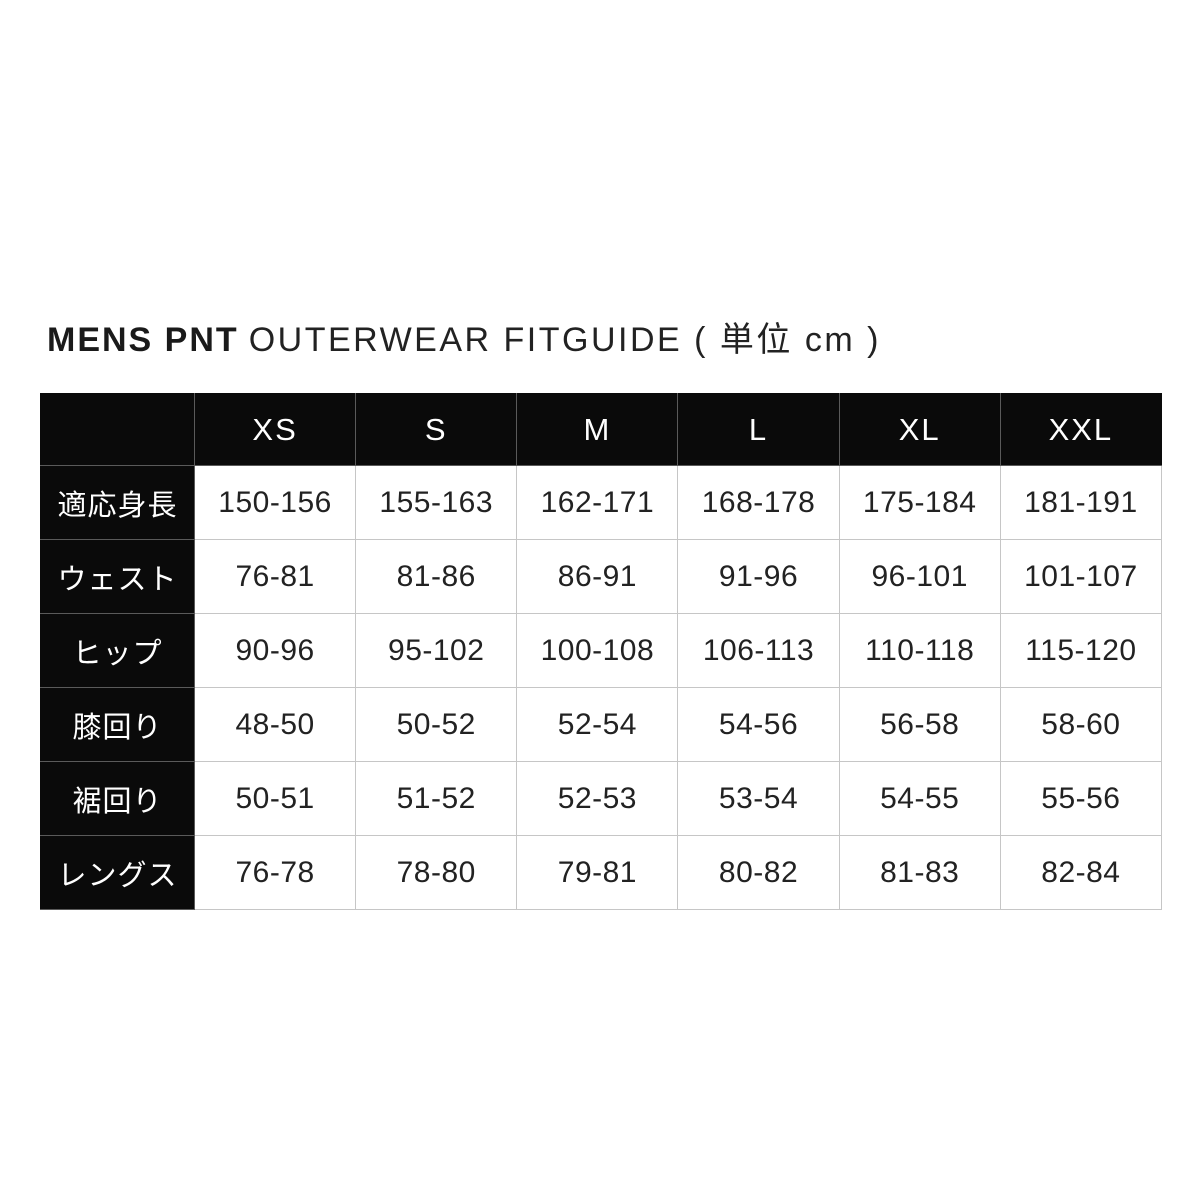 The image size is (1200, 1200). Describe the element at coordinates (436, 650) in the screenshot. I see `size-cell: 95-102` at that location.